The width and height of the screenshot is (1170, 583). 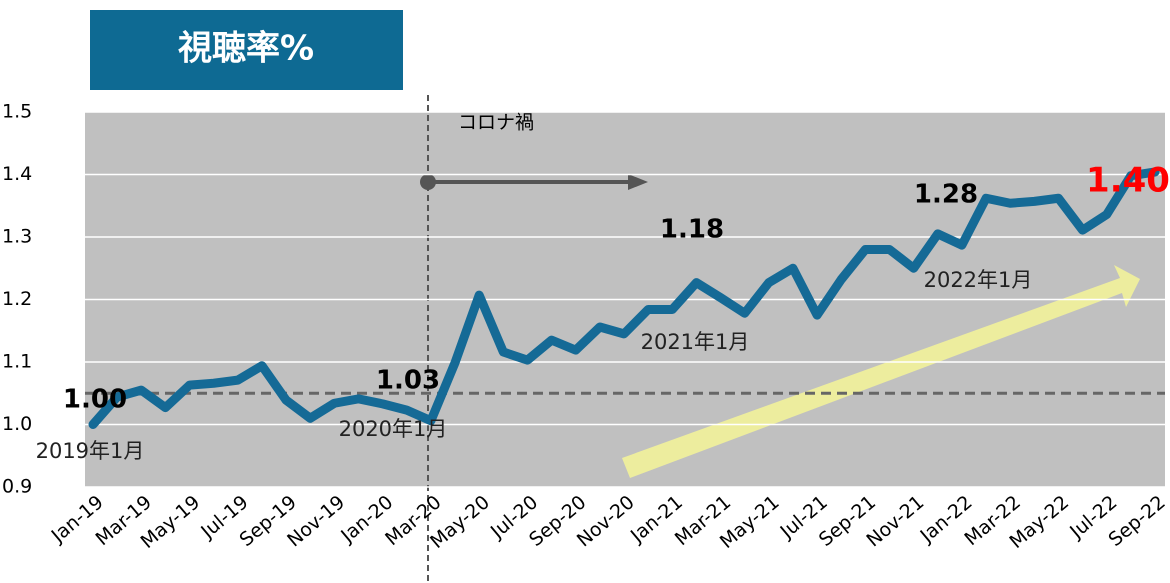 I want to click on annotation: 1.40, so click(x=1128, y=181).